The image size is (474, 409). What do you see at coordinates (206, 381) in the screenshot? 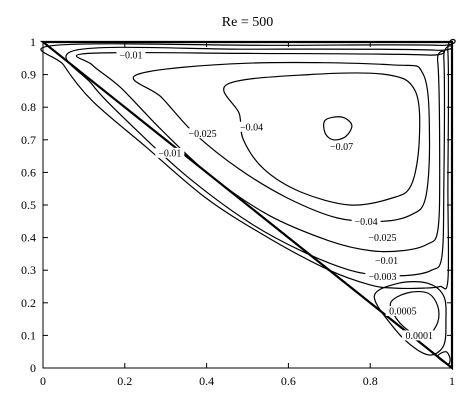
I see `x-tick-label: 0.4` at bounding box center [206, 381].